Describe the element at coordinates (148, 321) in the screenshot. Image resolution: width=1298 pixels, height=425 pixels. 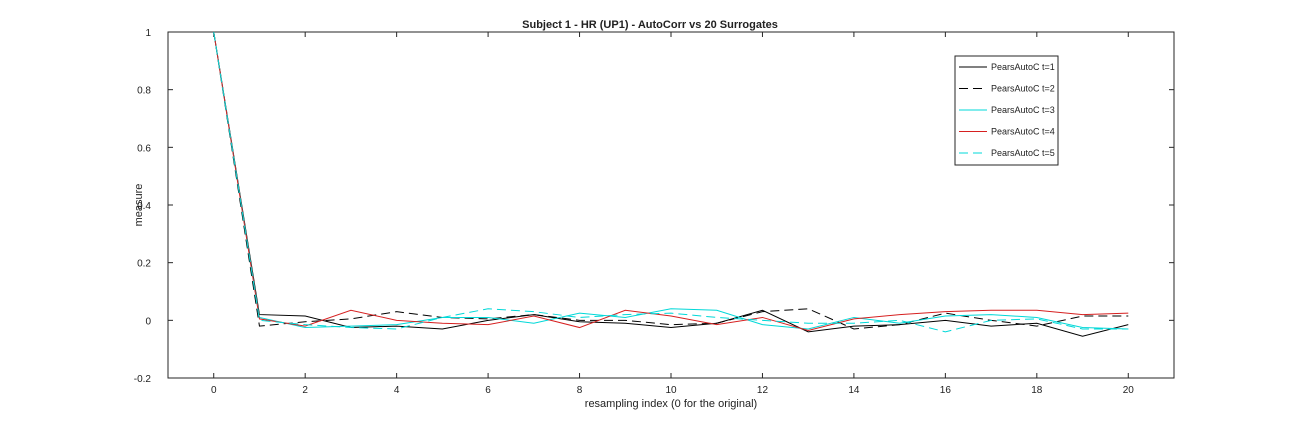
I see `y-tick-label: 0` at that location.